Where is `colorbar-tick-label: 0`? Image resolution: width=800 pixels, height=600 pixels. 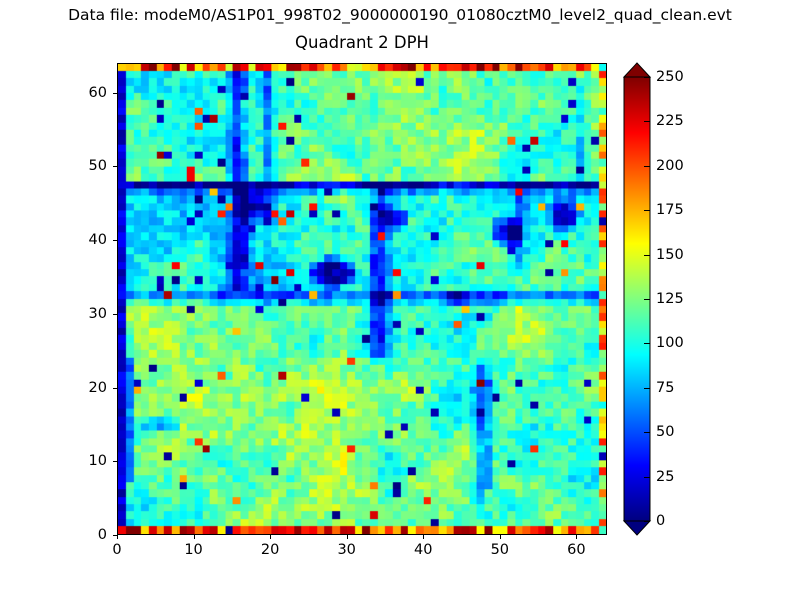
colorbar-tick-label: 0 is located at coordinates (661, 521).